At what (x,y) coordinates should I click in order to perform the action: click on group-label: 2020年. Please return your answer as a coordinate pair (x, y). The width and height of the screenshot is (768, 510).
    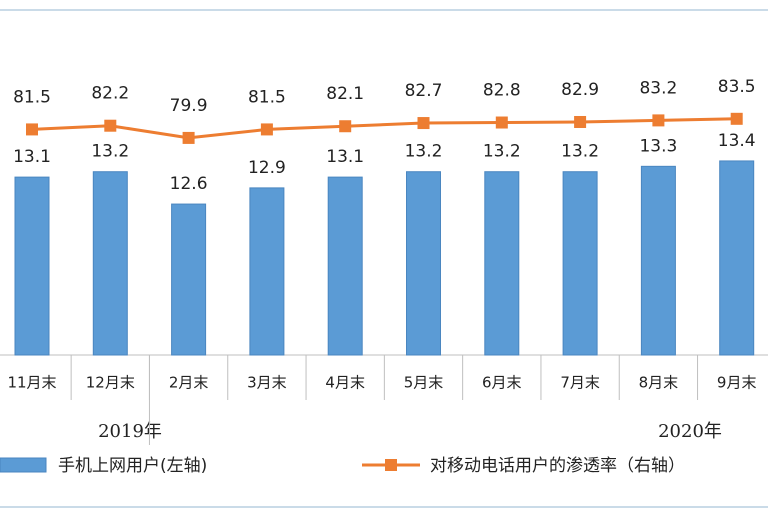
    Looking at the image, I should click on (690, 431).